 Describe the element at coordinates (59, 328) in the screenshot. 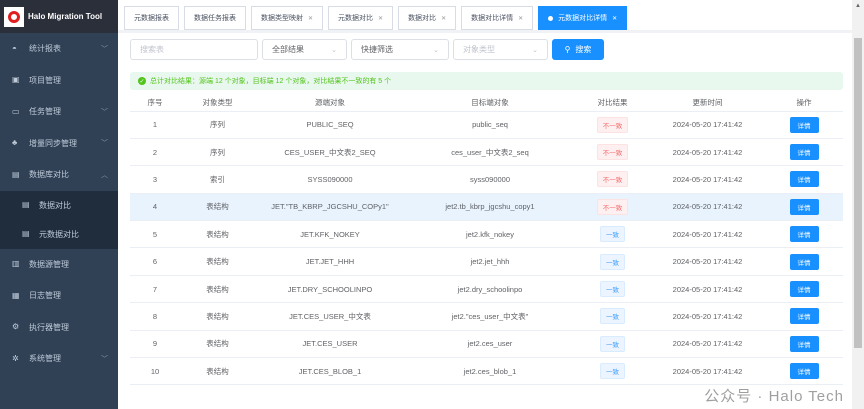

I see `sidebar-item: ⚙ 执行器管理` at that location.